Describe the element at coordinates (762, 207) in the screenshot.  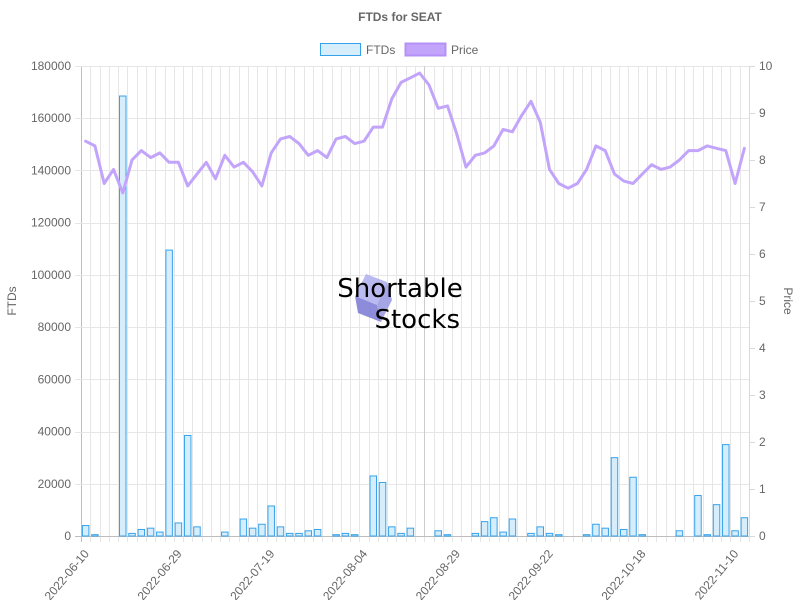
I see `y-axis-right-tick-label: 7` at that location.